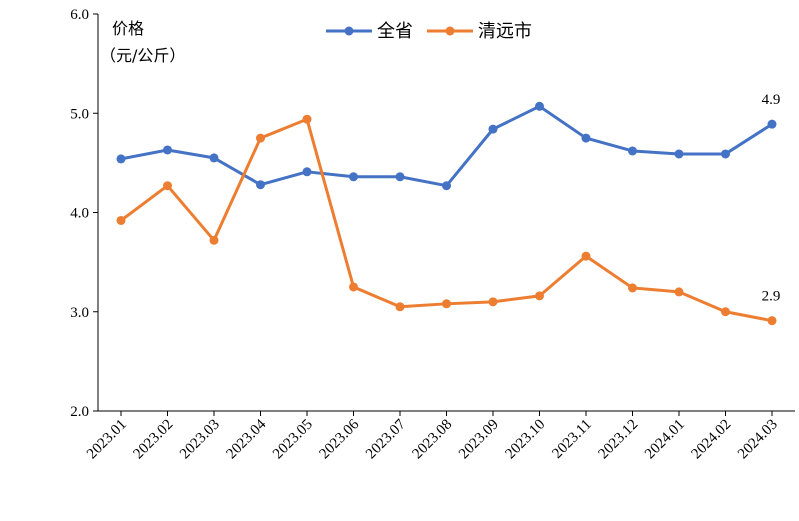 The height and width of the screenshot is (521, 799). What do you see at coordinates (154, 440) in the screenshot?
I see `x-tick-label: 2023.02` at bounding box center [154, 440].